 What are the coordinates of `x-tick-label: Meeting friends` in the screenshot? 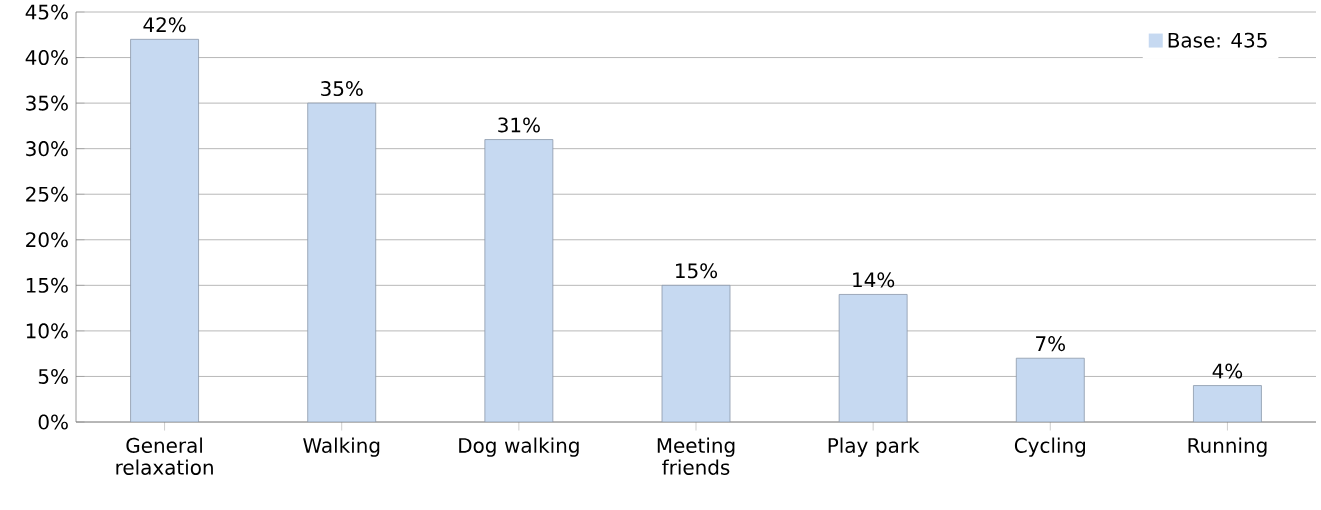 It's located at (696, 456).